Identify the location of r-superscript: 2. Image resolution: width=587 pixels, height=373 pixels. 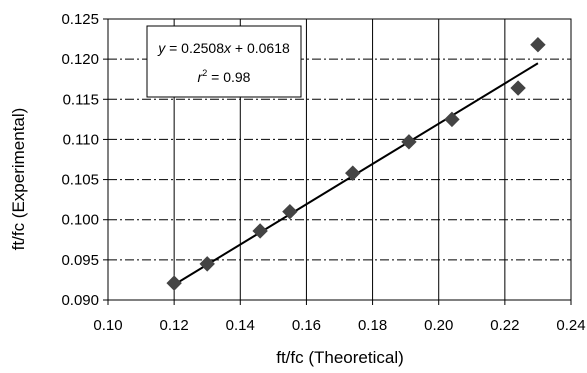
(204, 73).